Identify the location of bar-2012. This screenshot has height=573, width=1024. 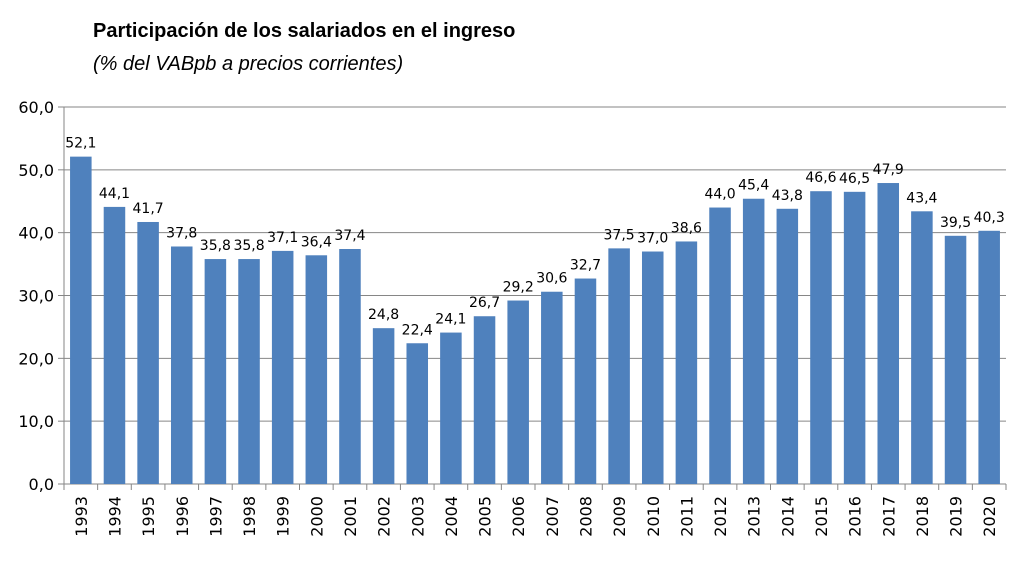
(720, 346).